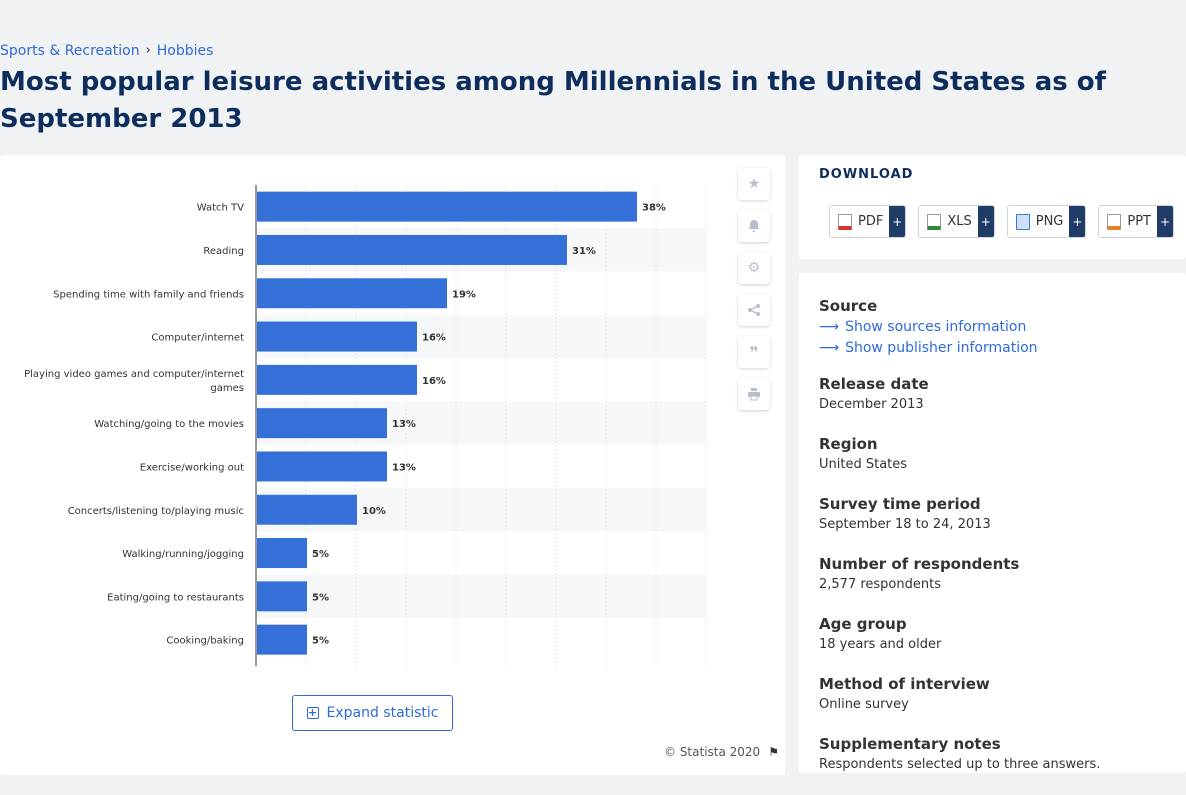 The height and width of the screenshot is (795, 1186). I want to click on ppt-file-icon, so click(1114, 221).